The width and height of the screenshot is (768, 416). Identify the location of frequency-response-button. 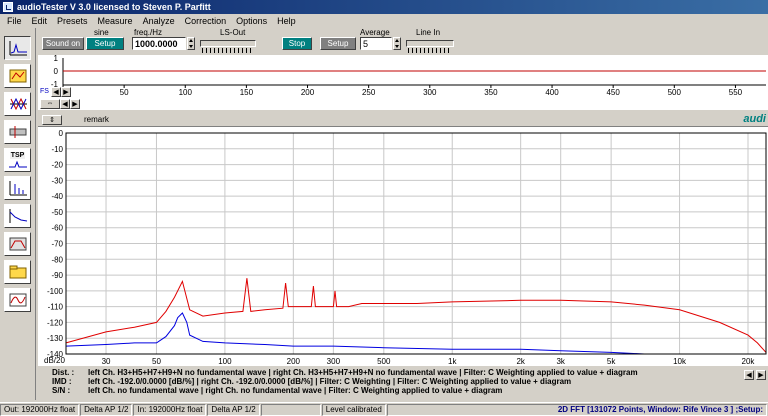
(17, 48).